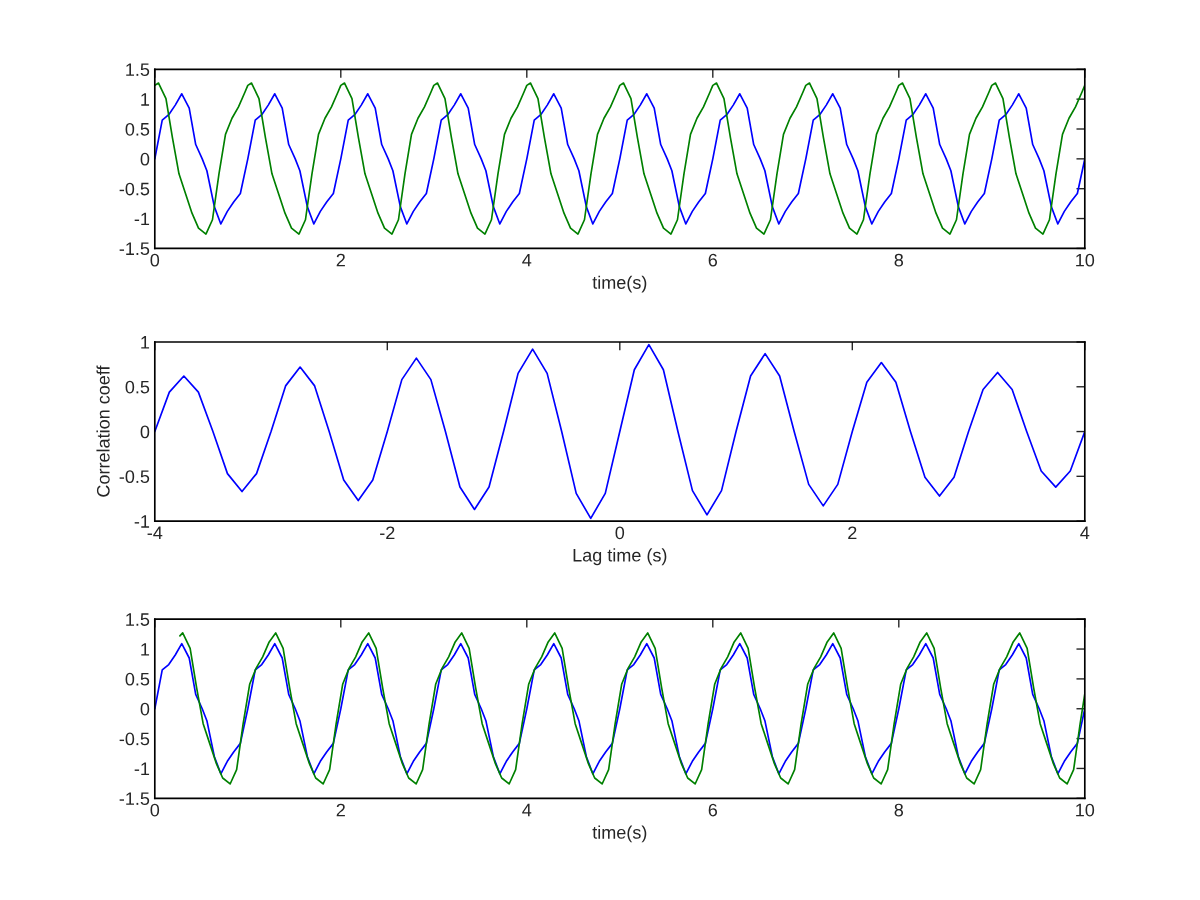 This screenshot has width=1200, height=900. I want to click on x-tick-label: -4, so click(155, 533).